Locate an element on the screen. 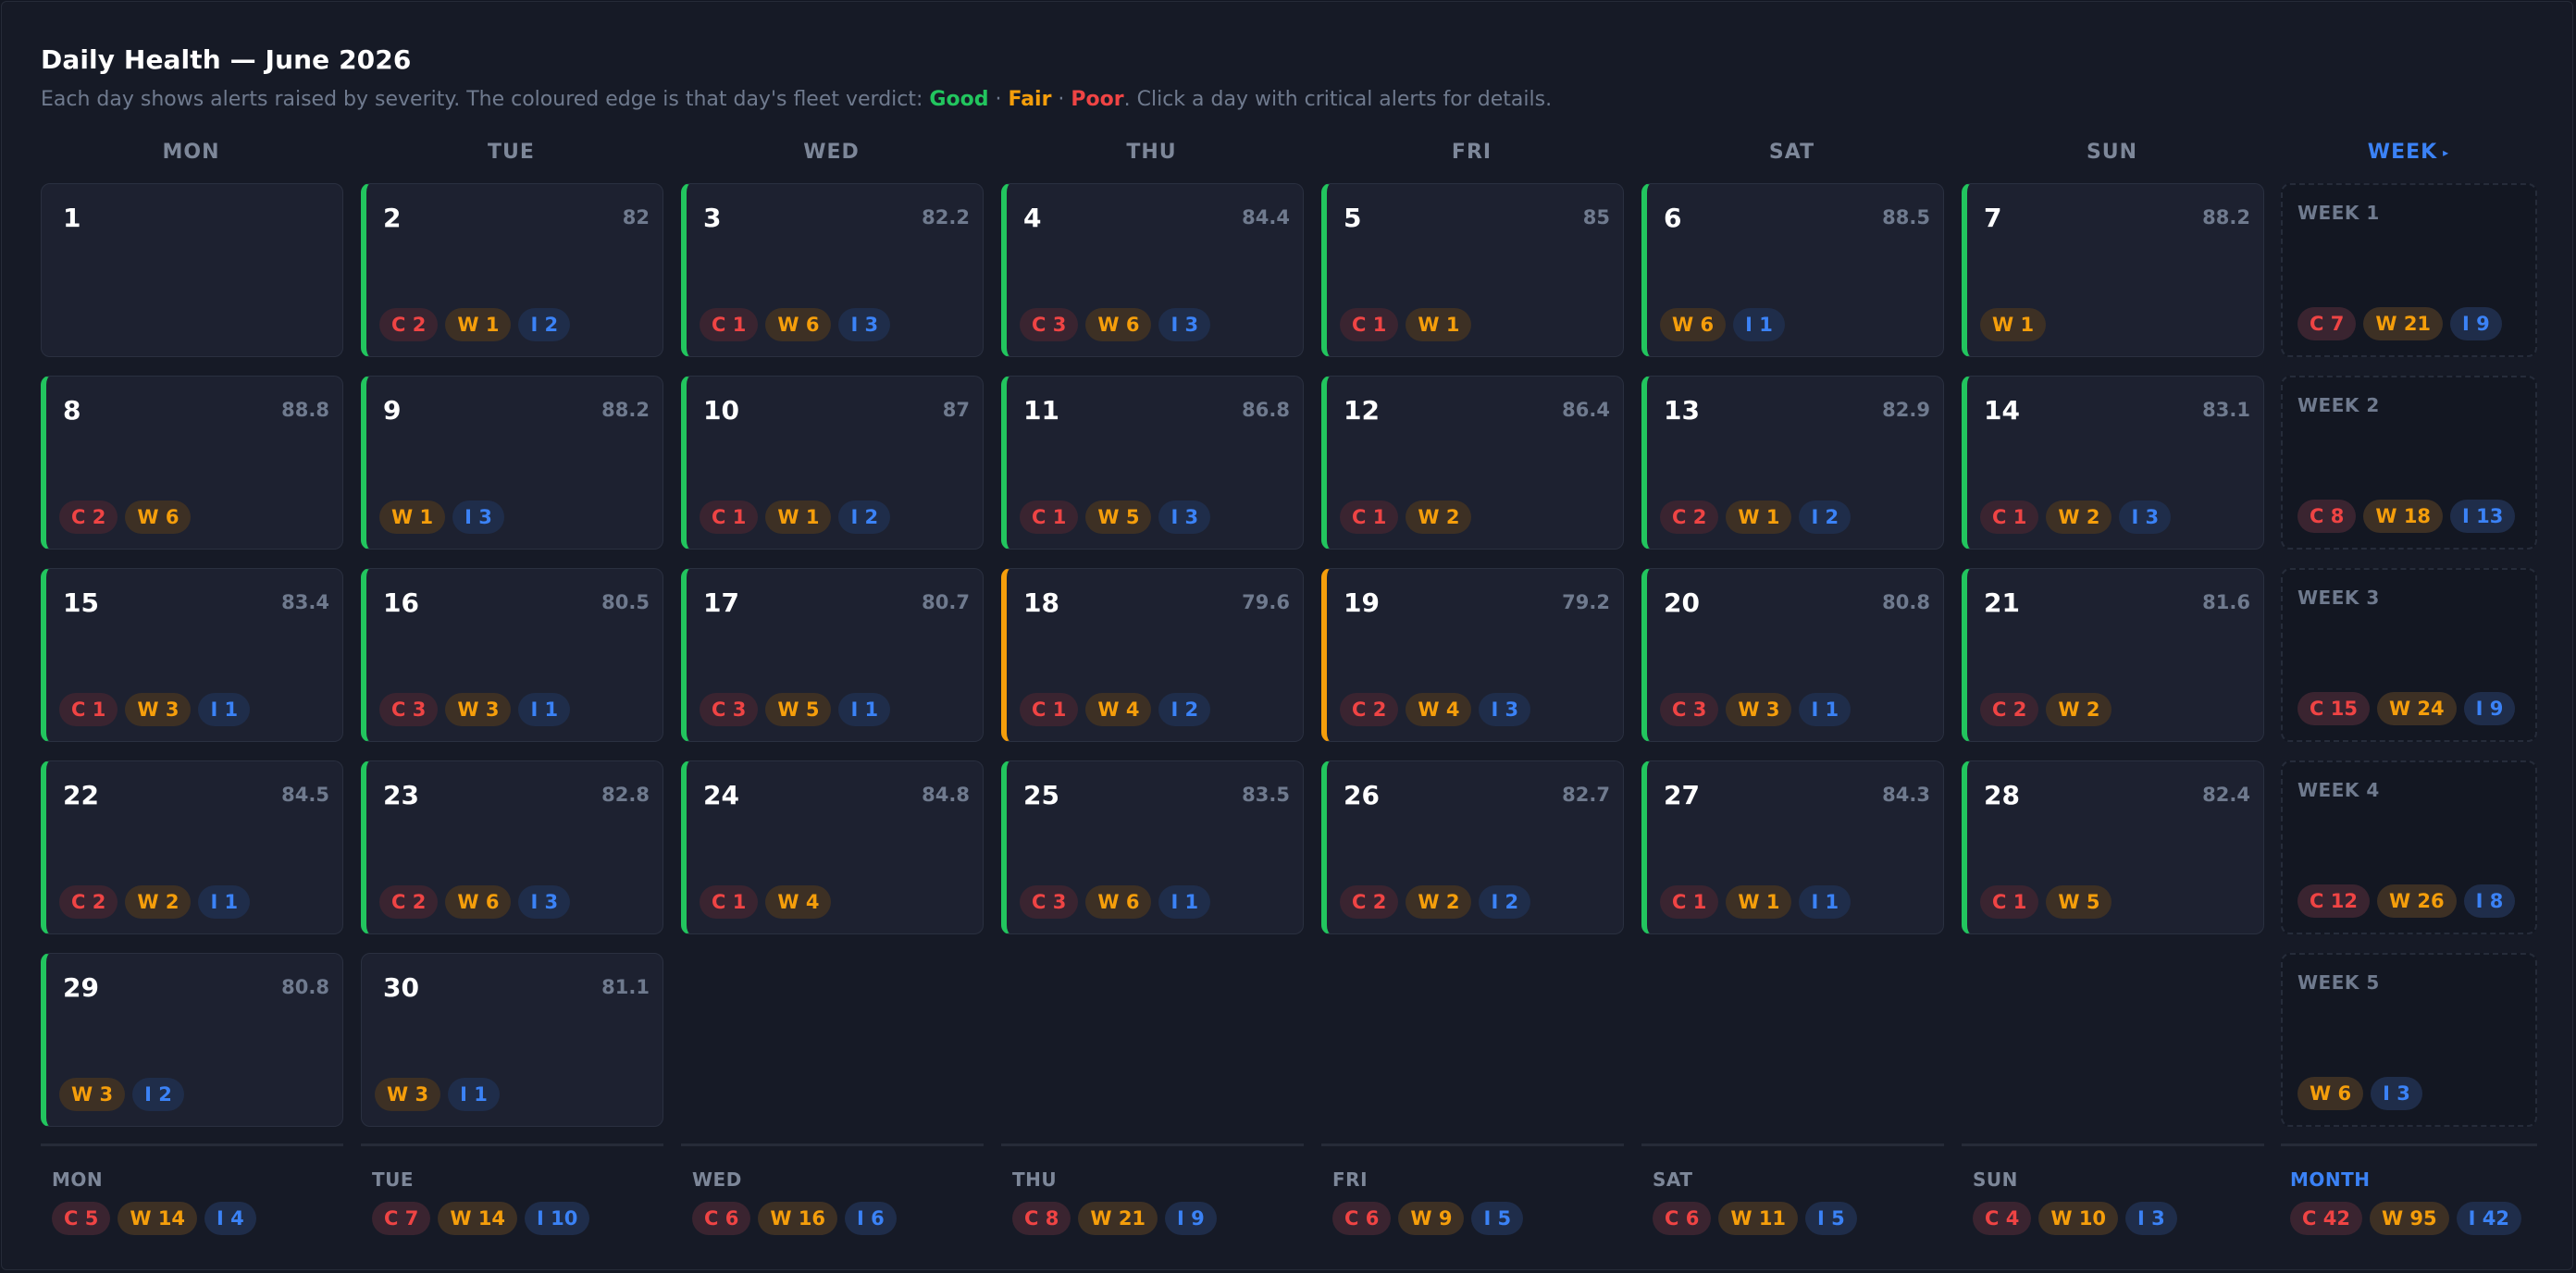 This screenshot has height=1273, width=2576. critical-count-chip: C 8 is located at coordinates (2327, 516).